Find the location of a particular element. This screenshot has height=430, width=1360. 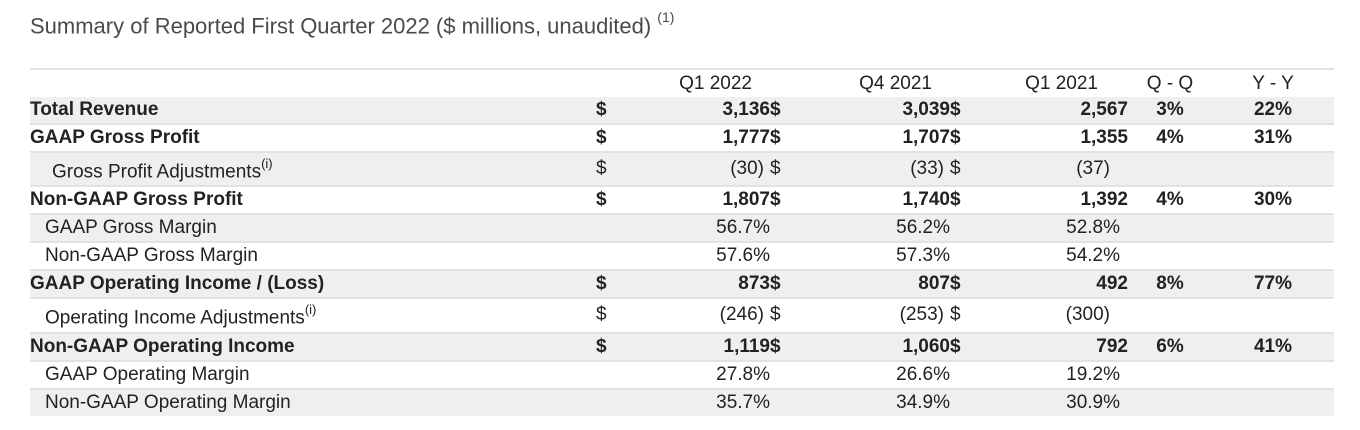

row-label: GAAP Gross Margin is located at coordinates (131, 228).